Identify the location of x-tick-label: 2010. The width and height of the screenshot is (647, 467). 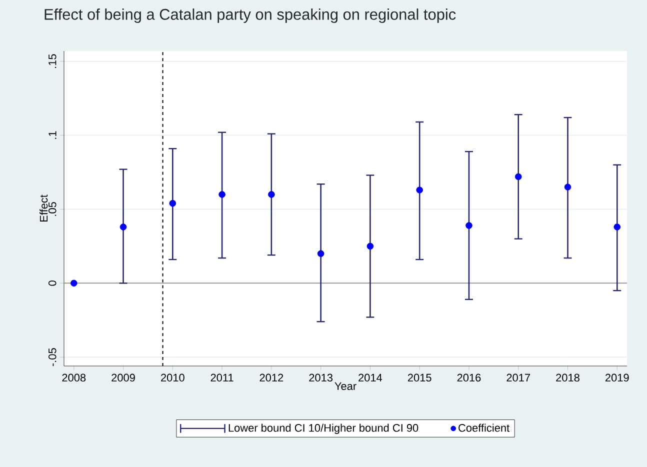
(172, 378).